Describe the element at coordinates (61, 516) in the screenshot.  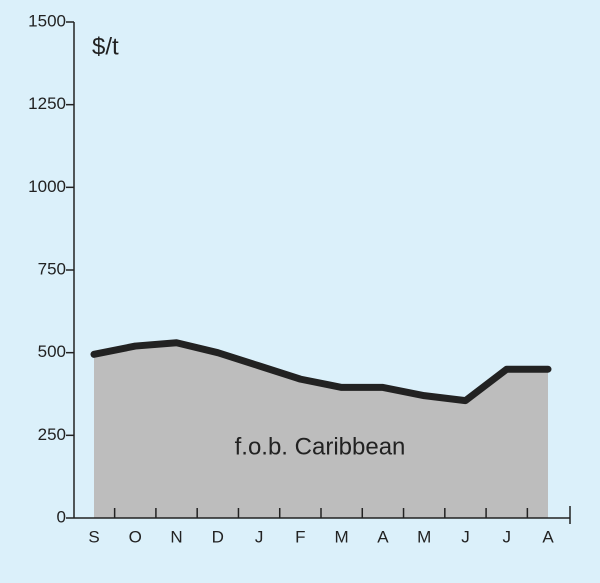
I see `y-tick-label: 0` at that location.